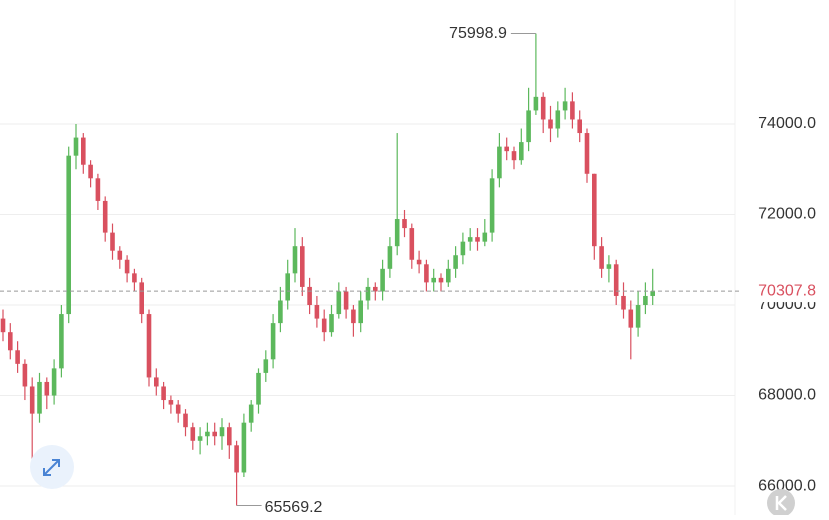 The image size is (829, 520). Describe the element at coordinates (787, 485) in the screenshot. I see `y-tick-label: 66000.0` at that location.